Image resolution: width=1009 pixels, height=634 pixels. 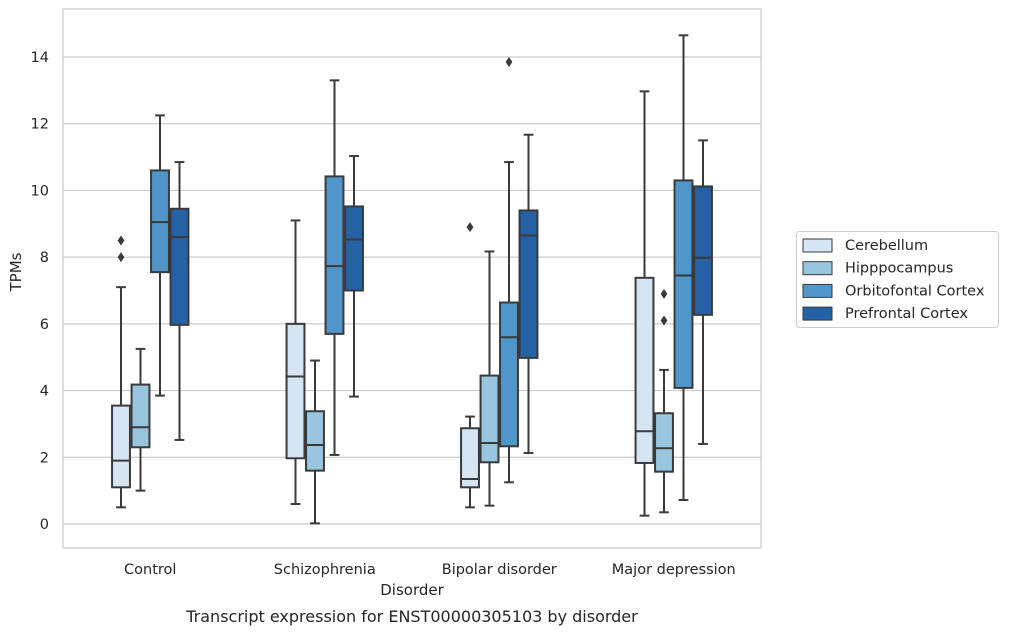 I want to click on y-tick-label: 4, so click(x=44, y=392).